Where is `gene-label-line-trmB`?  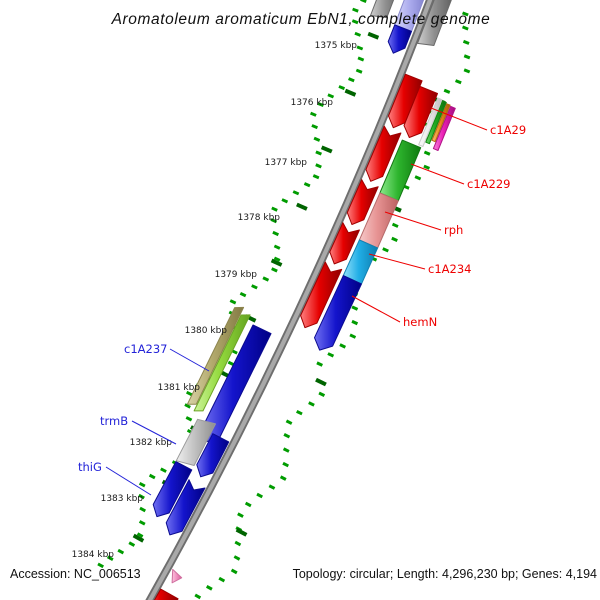 gene-label-line-trmB is located at coordinates (154, 432).